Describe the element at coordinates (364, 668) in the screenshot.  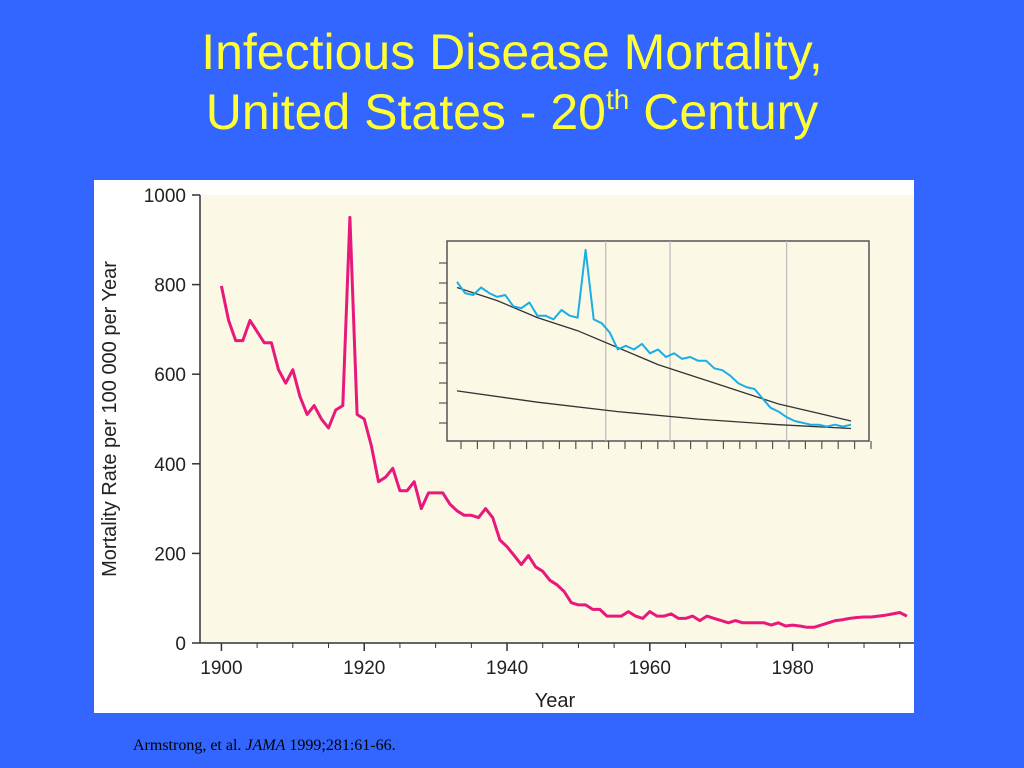
I see `x-tick-label: 1920` at that location.